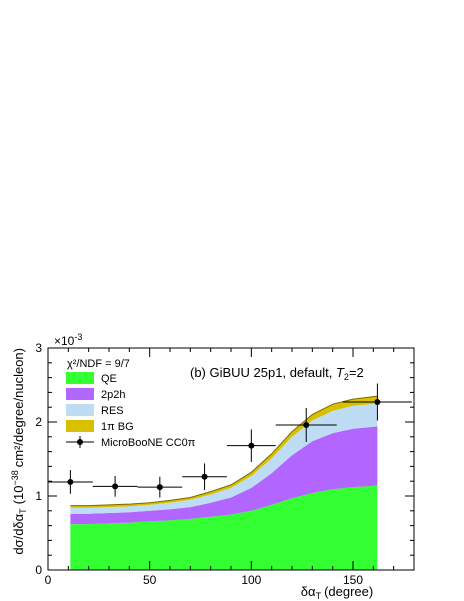 The height and width of the screenshot is (601, 464). Describe the element at coordinates (150, 580) in the screenshot. I see `x-tick-label: 50` at that location.